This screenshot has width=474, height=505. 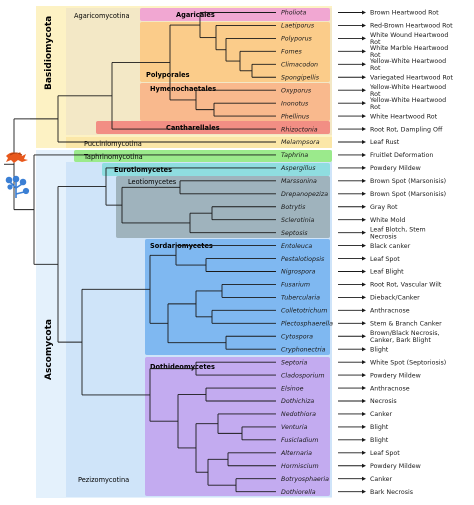 What do you see at coordinates (296, 246) in the screenshot?
I see `genus-label: Entoleuca` at bounding box center [296, 246].